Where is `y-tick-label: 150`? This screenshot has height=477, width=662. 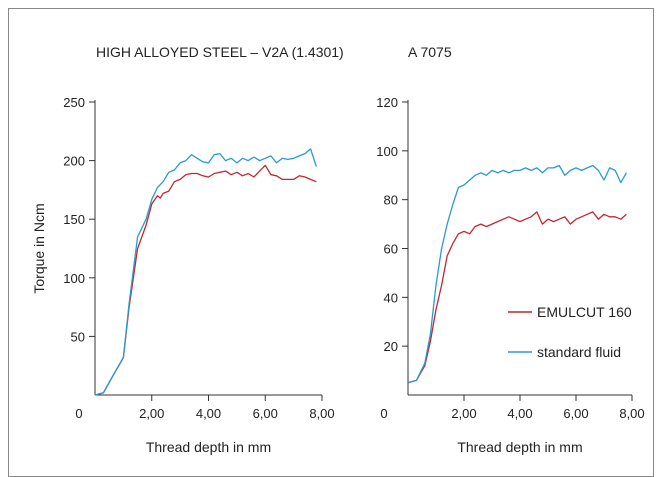 y-tick-label: 150 is located at coordinates (74, 219).